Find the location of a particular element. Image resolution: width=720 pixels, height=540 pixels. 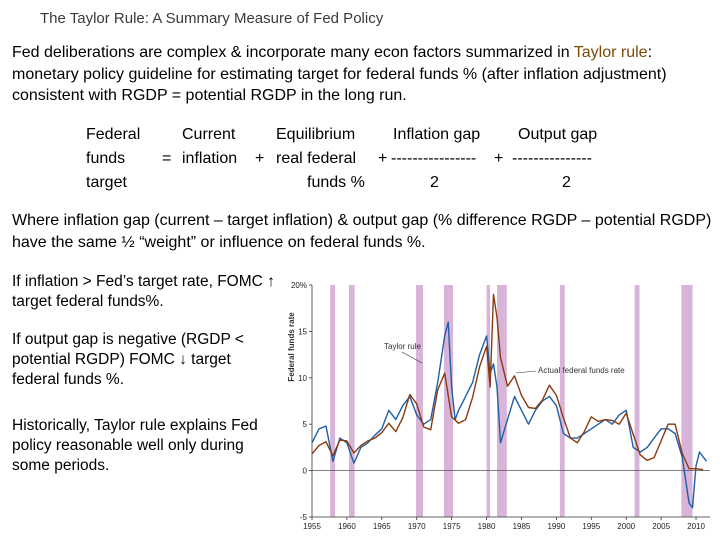

x-tick-label-8: 1995 is located at coordinates (591, 526).